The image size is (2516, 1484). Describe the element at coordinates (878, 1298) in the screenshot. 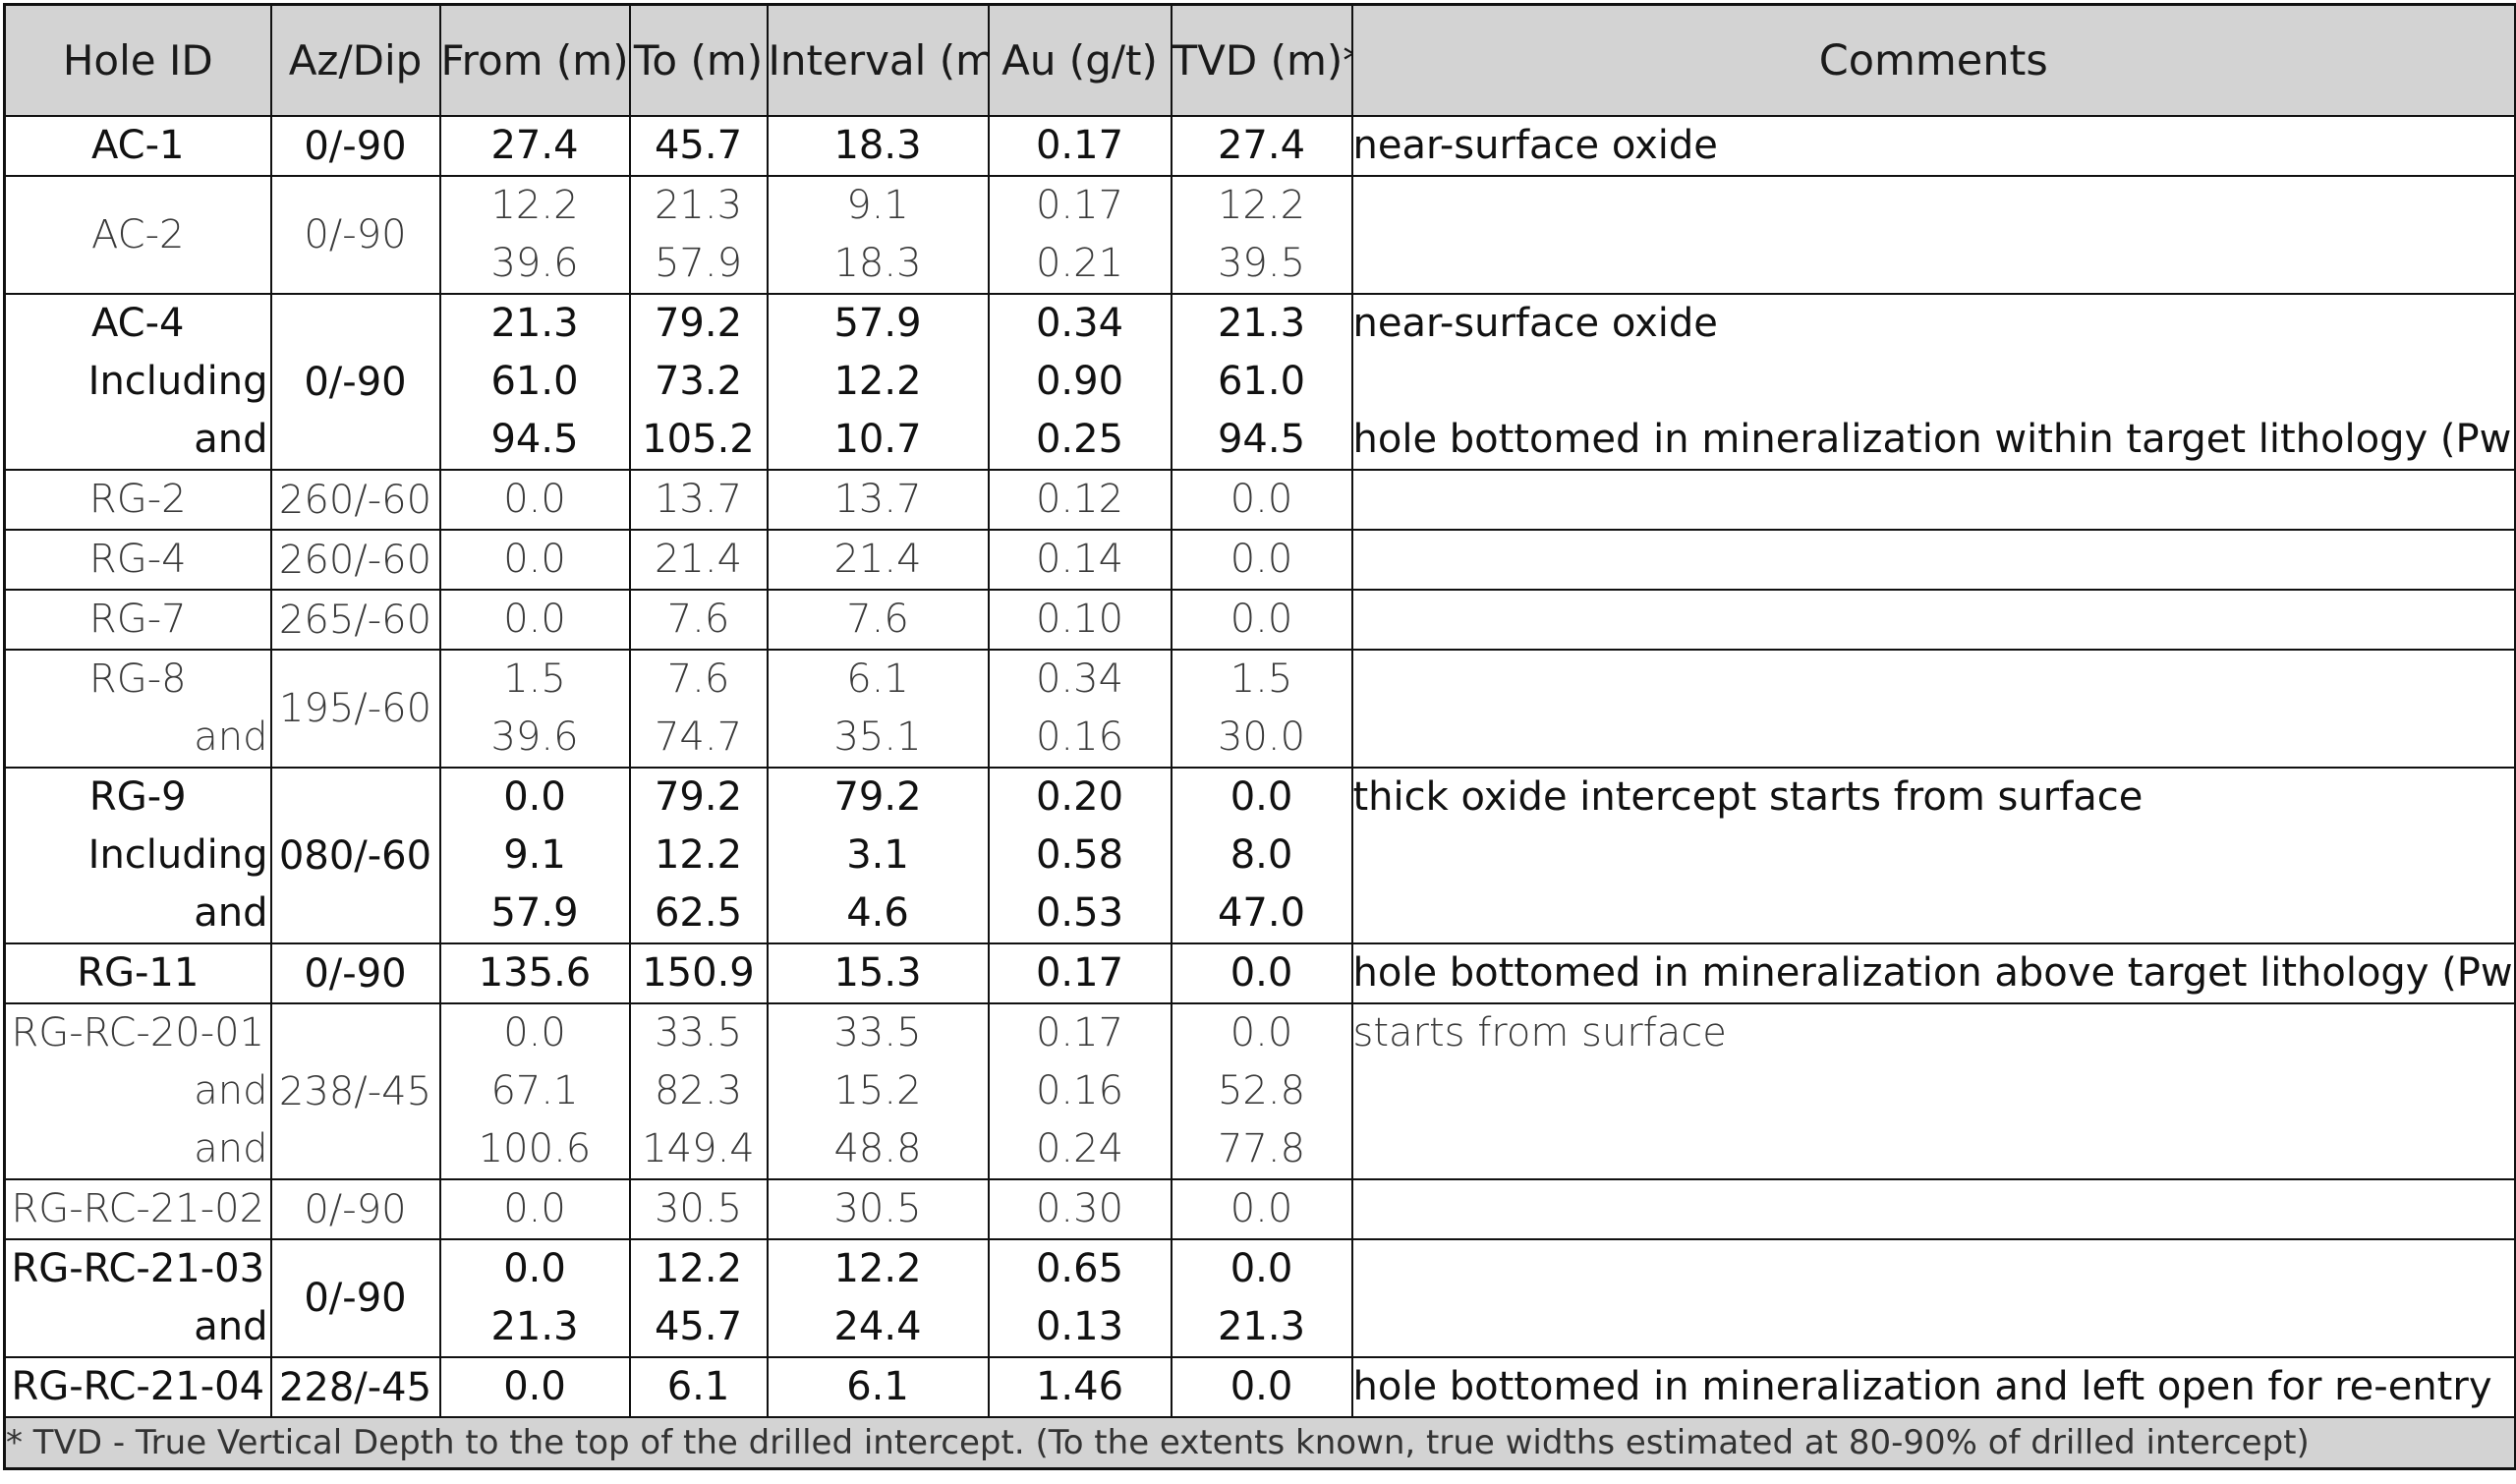

I see `interval-cell: 12.2 24.4` at that location.